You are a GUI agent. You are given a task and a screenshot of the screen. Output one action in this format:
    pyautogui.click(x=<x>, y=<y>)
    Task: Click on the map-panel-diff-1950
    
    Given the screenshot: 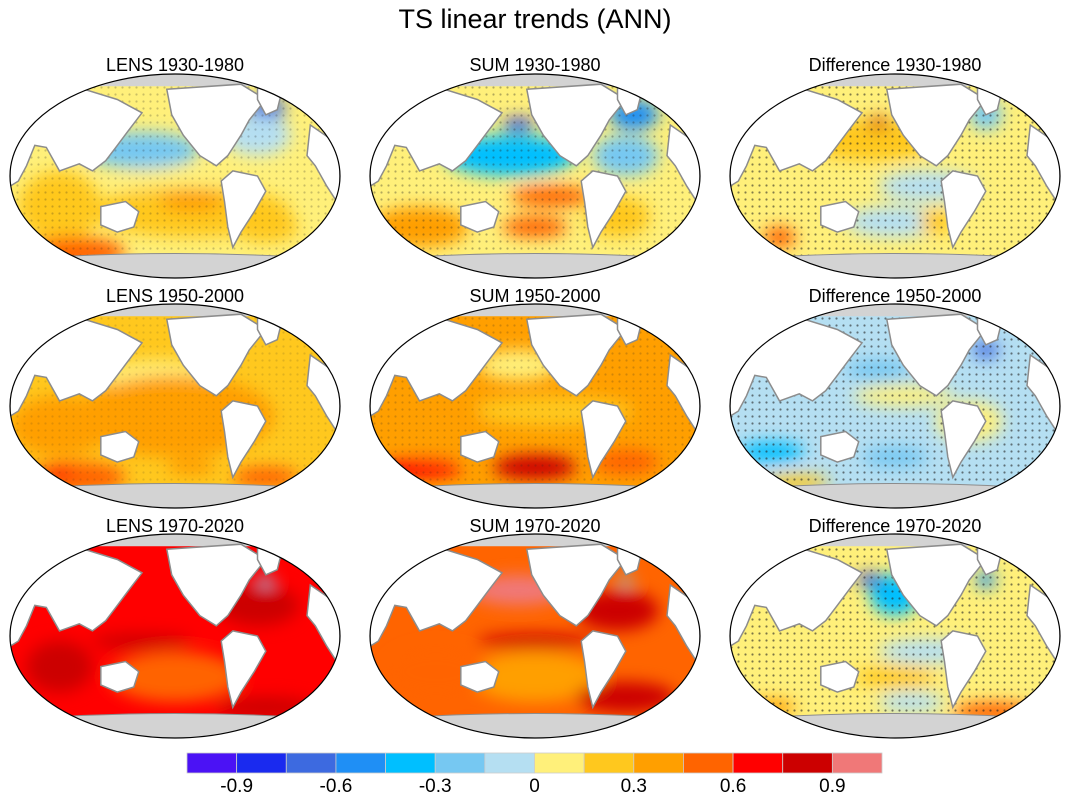 What is the action you would take?
    pyautogui.click(x=895, y=406)
    